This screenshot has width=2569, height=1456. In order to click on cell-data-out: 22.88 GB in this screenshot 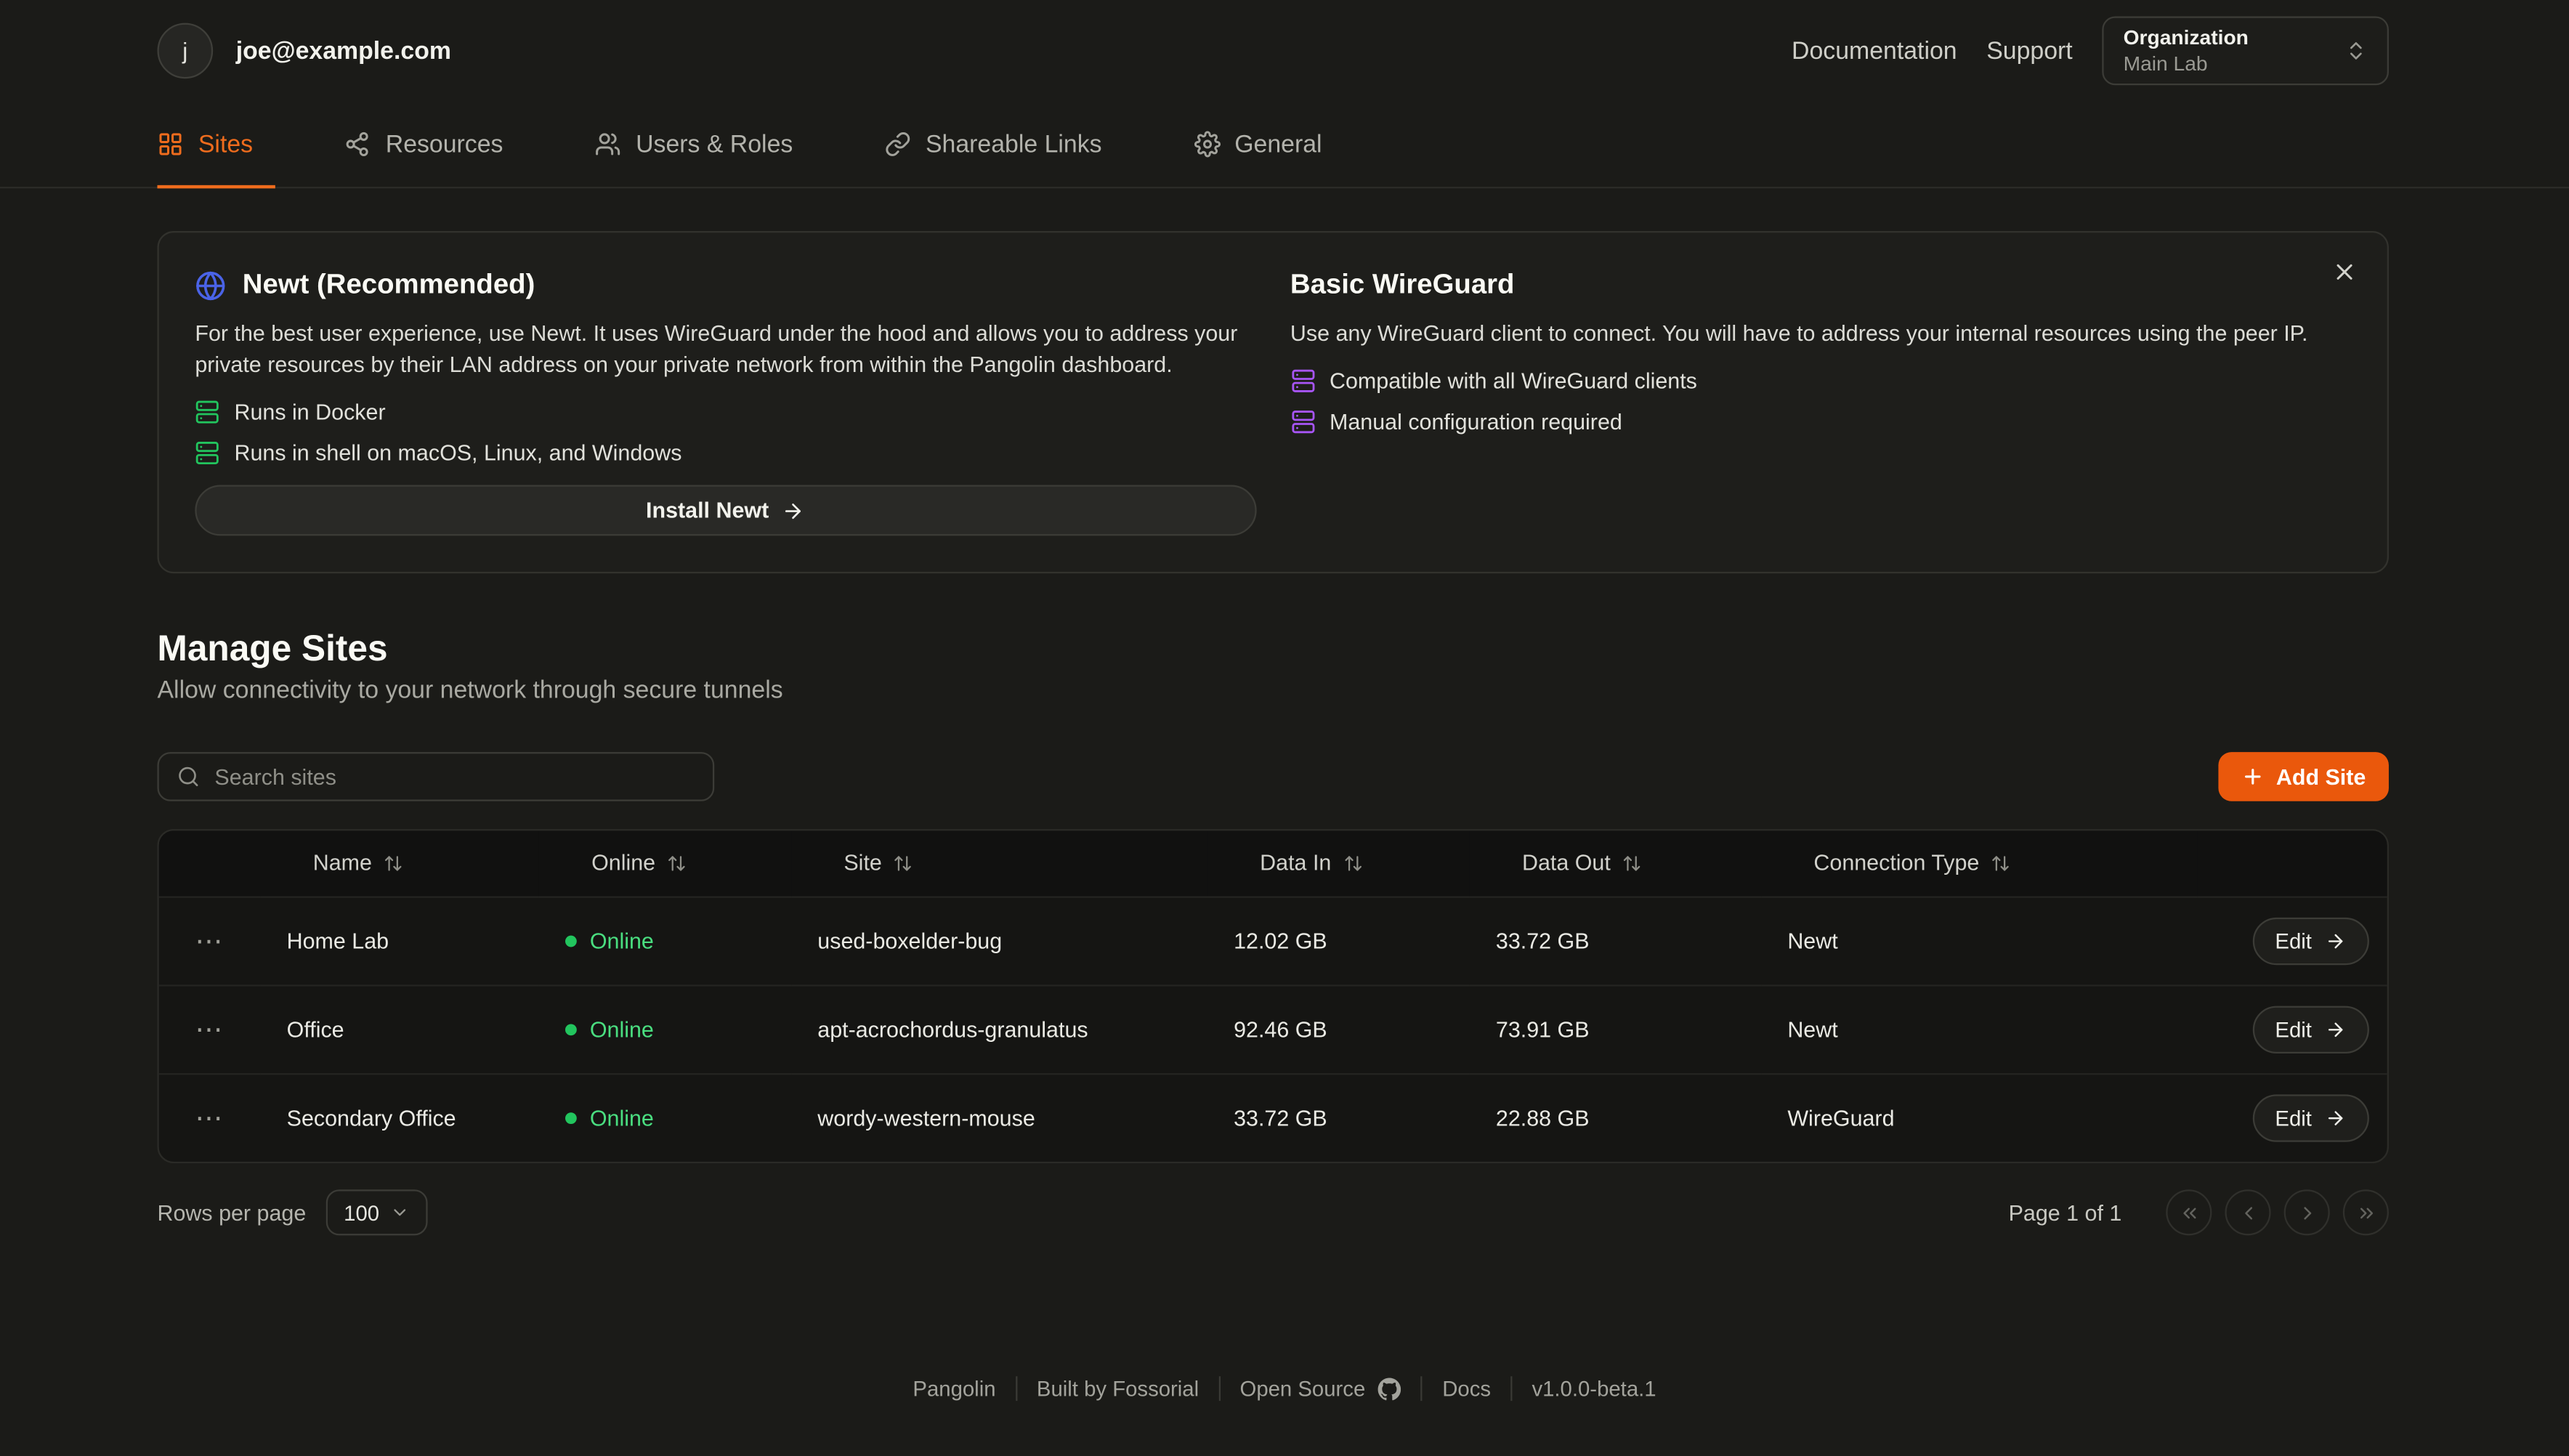, I will do `click(1542, 1118)`.